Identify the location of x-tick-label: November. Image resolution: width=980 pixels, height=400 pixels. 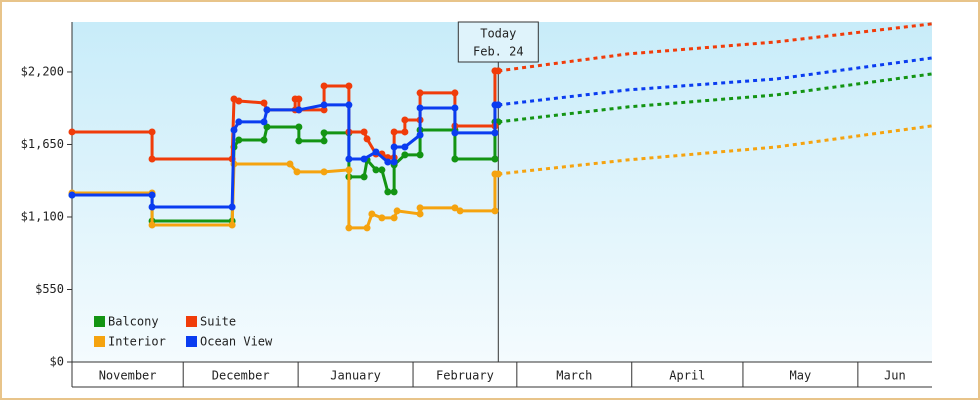
(128, 376).